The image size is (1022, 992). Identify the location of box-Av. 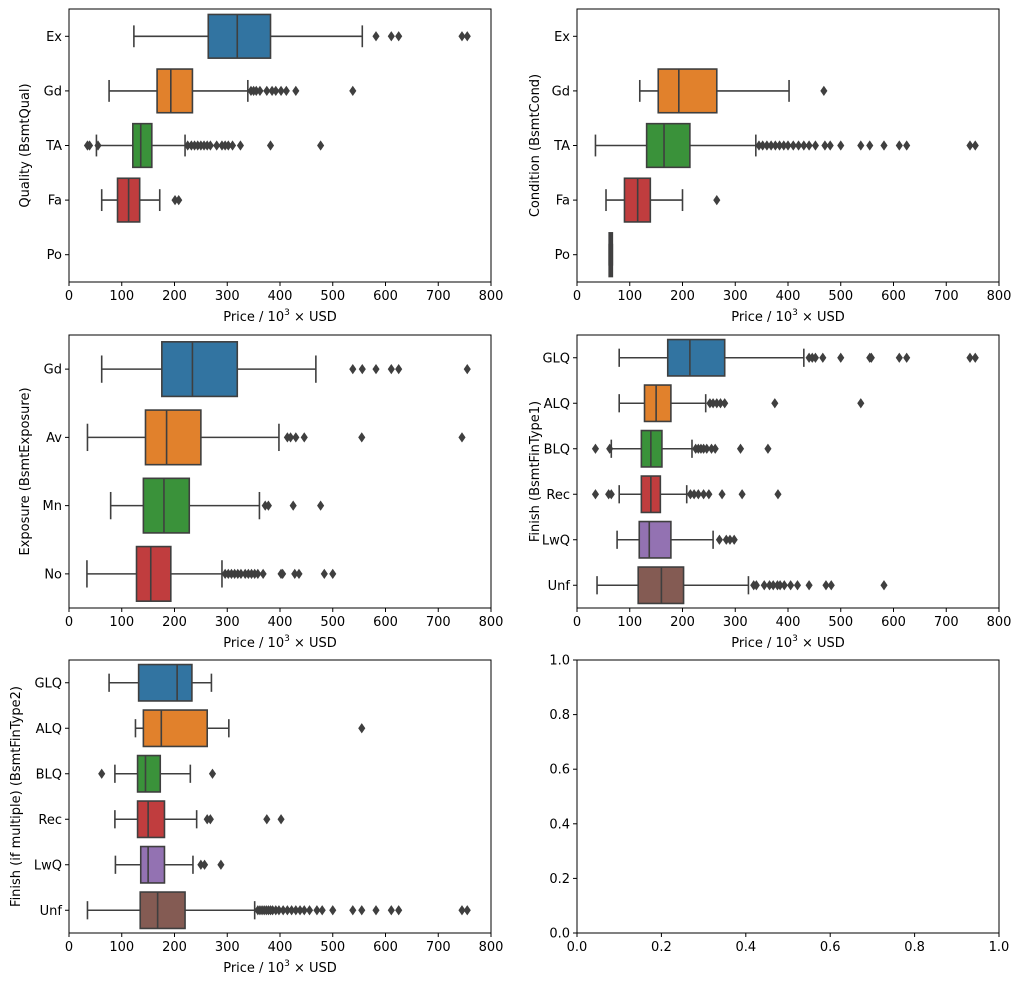
(276, 437).